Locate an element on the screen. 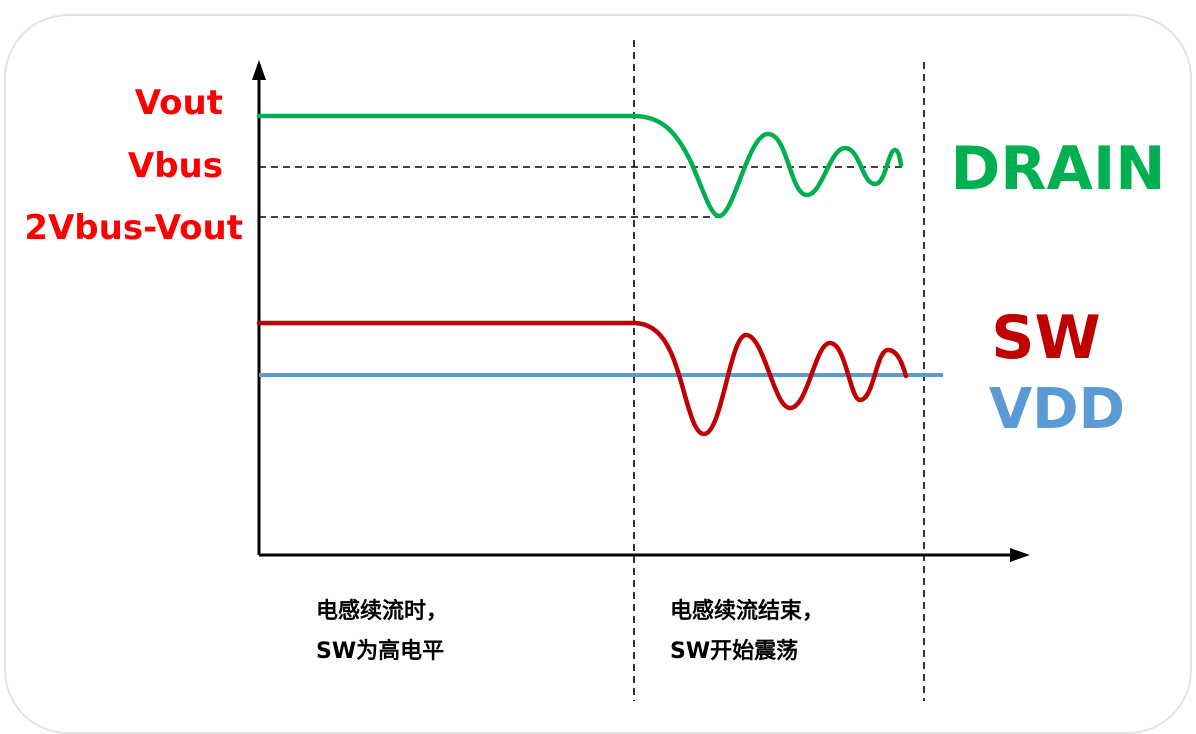 The image size is (1196, 734). vdd-label: VDD is located at coordinates (1057, 409).